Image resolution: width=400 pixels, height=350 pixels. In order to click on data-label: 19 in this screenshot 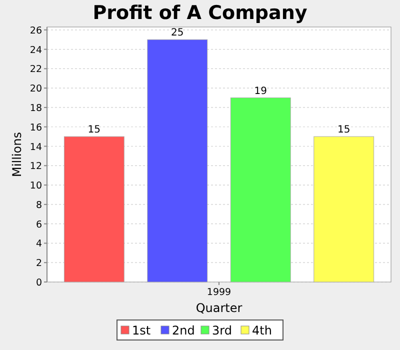, I will do `click(260, 91)`.